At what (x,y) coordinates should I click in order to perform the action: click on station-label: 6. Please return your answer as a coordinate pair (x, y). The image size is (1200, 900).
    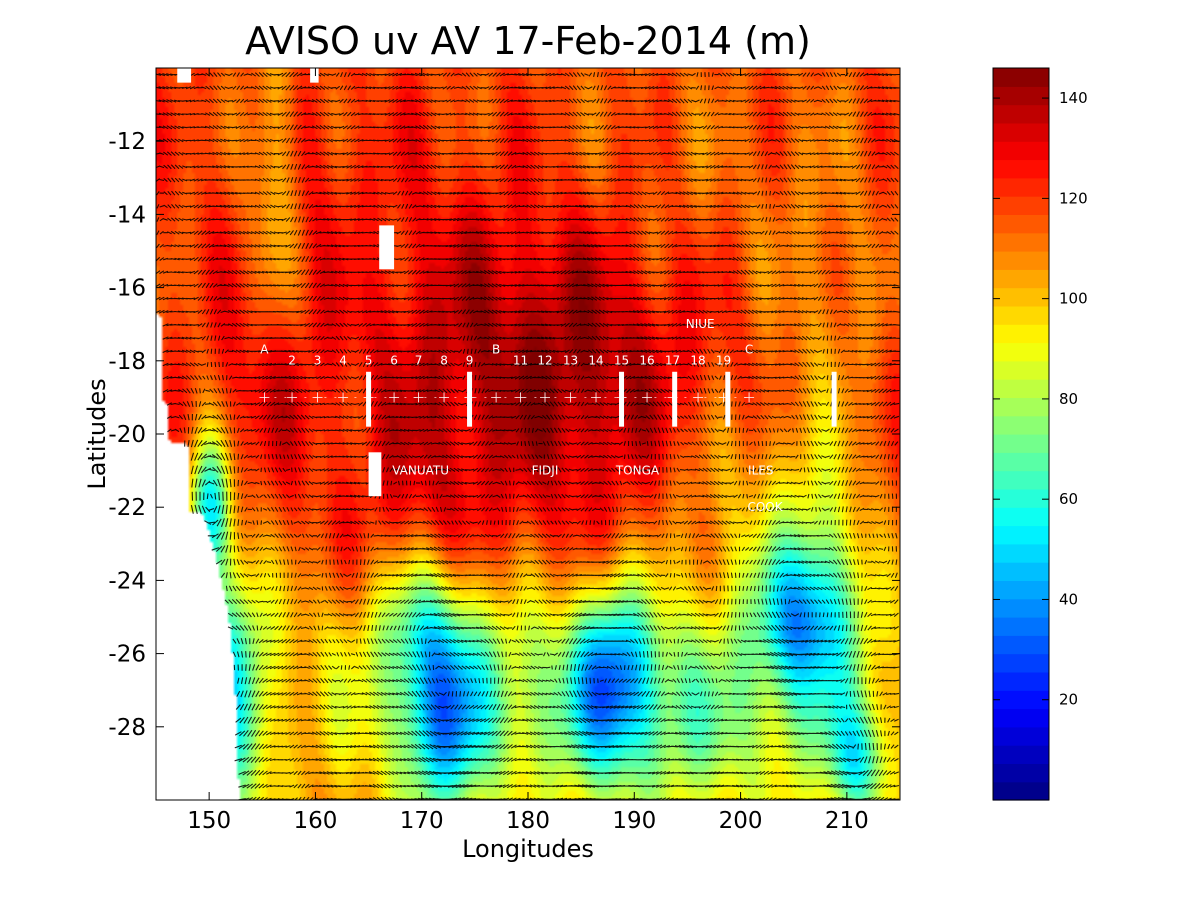
    Looking at the image, I should click on (394, 360).